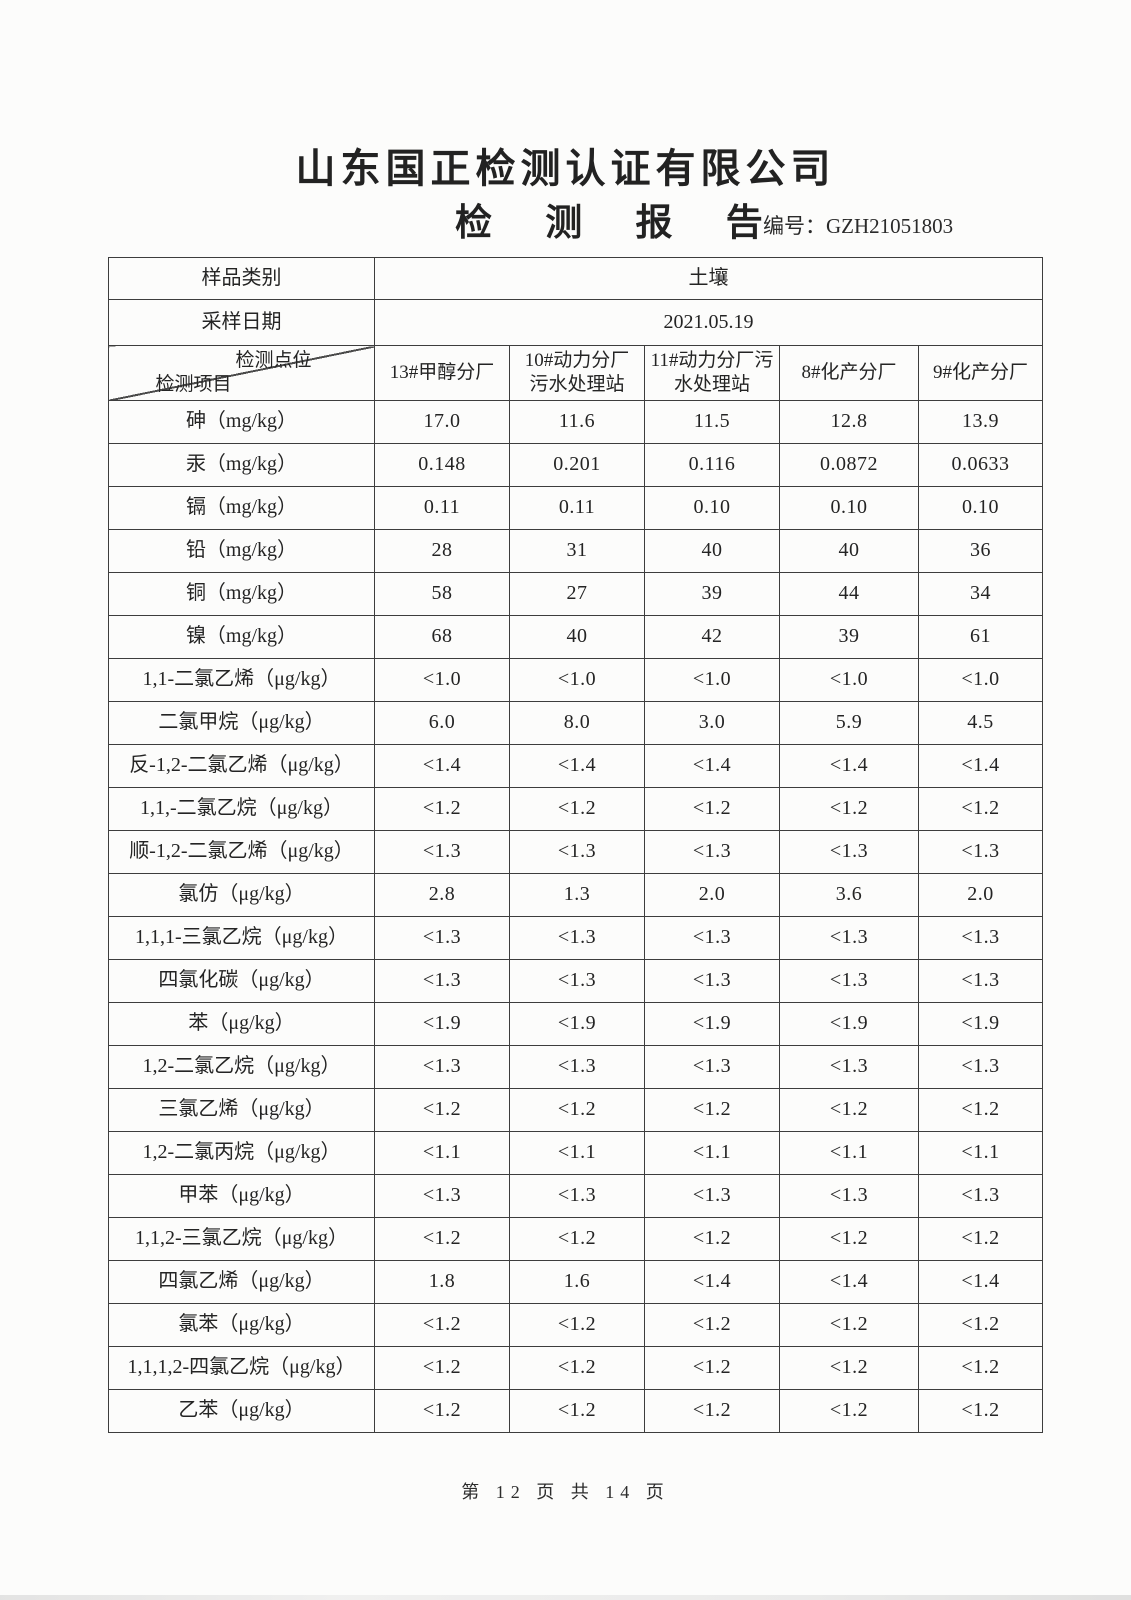 This screenshot has width=1131, height=1600. Describe the element at coordinates (708, 322) in the screenshot. I see `sampling-date-value: 2021.05.19` at that location.